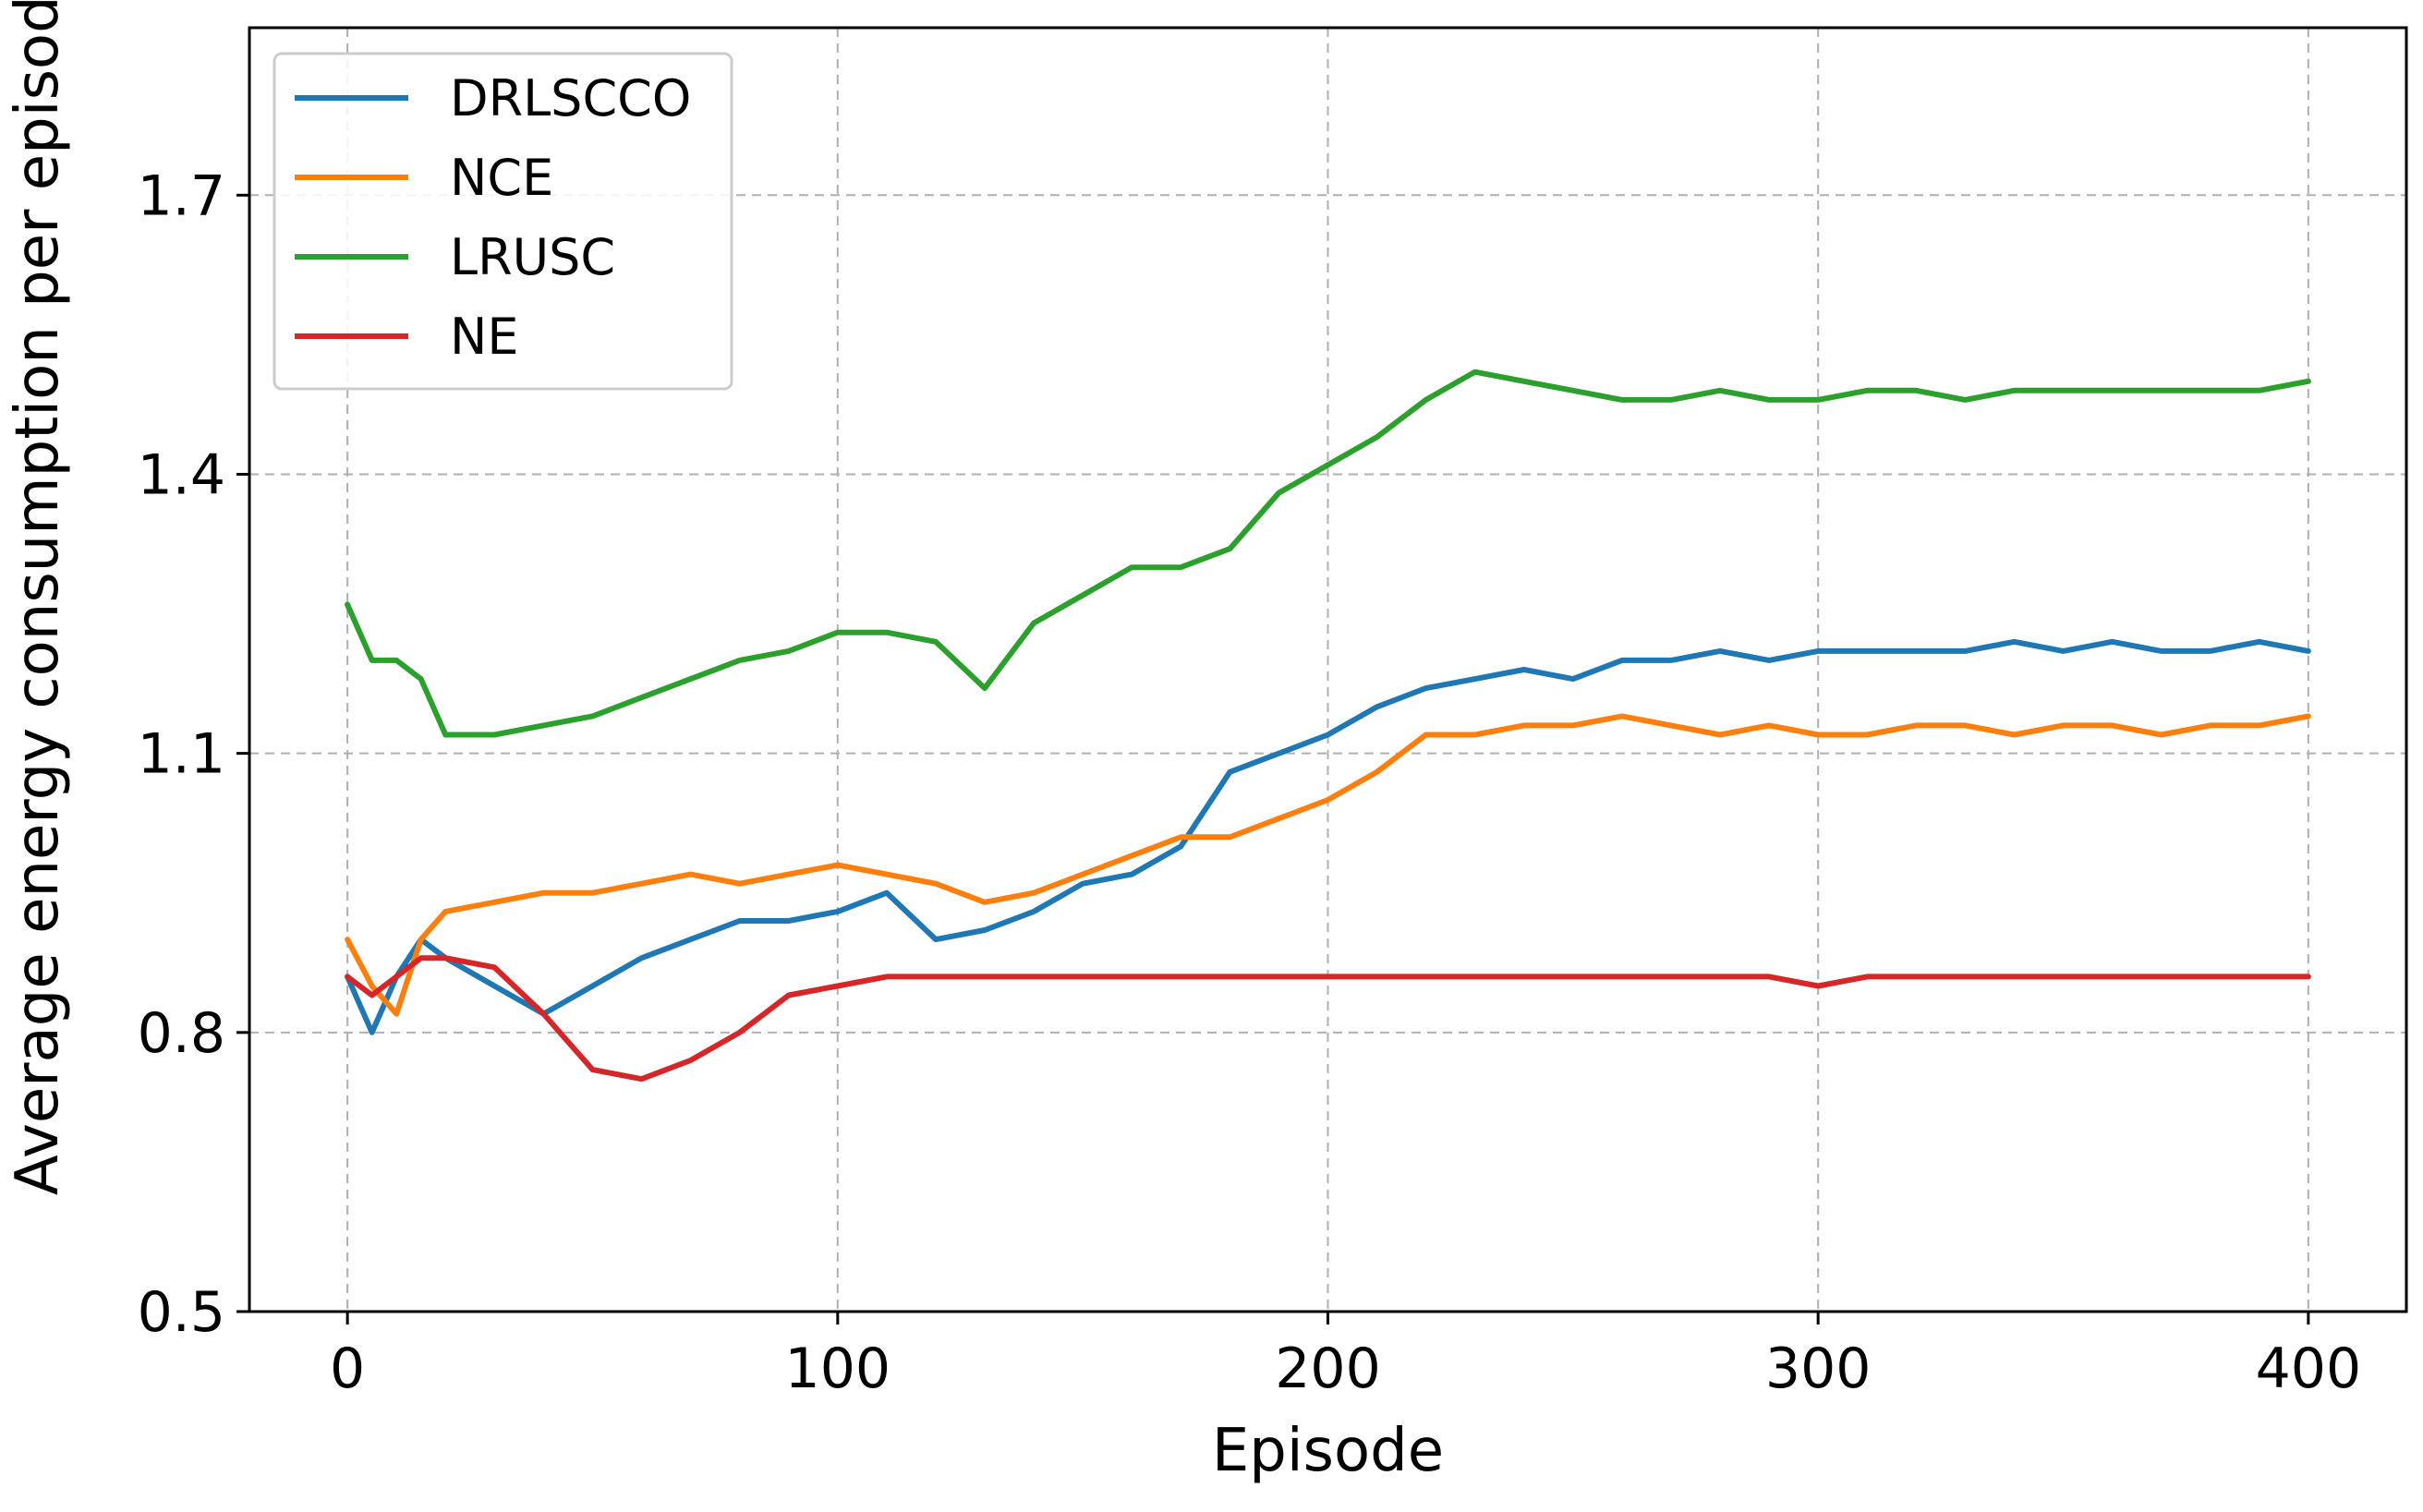 Image resolution: width=2423 pixels, height=1512 pixels. I want to click on legend-label: LRUSC, so click(532, 257).